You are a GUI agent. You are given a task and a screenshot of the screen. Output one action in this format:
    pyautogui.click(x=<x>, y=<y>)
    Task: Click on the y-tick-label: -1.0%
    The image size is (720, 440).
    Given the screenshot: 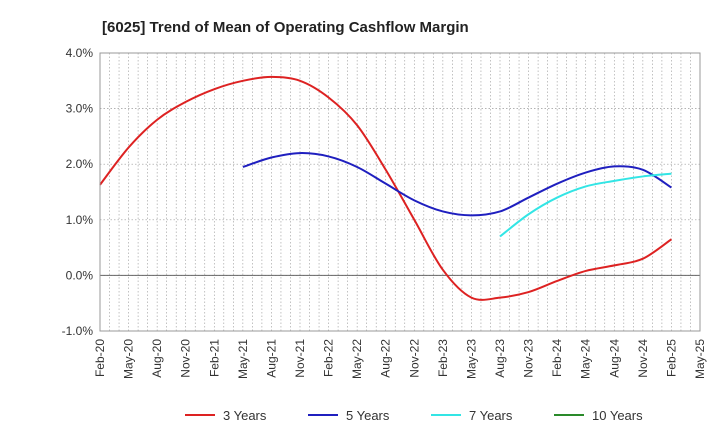 What is the action you would take?
    pyautogui.click(x=78, y=331)
    